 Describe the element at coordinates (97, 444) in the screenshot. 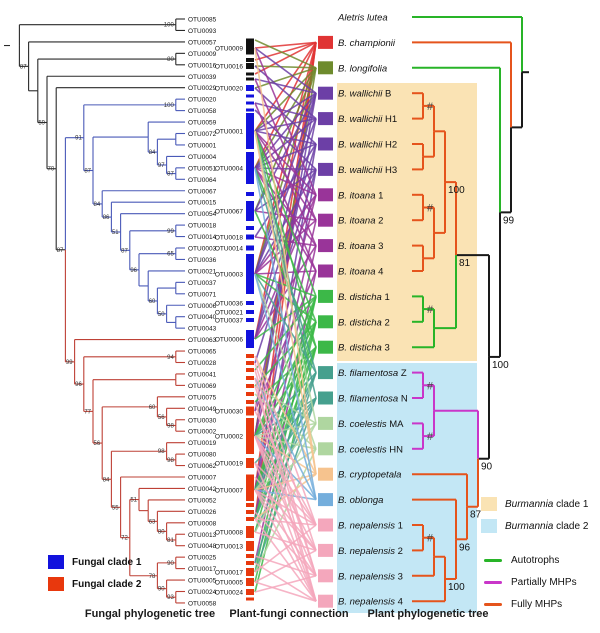

I see `fungal-bootstrap-label: 56` at that location.